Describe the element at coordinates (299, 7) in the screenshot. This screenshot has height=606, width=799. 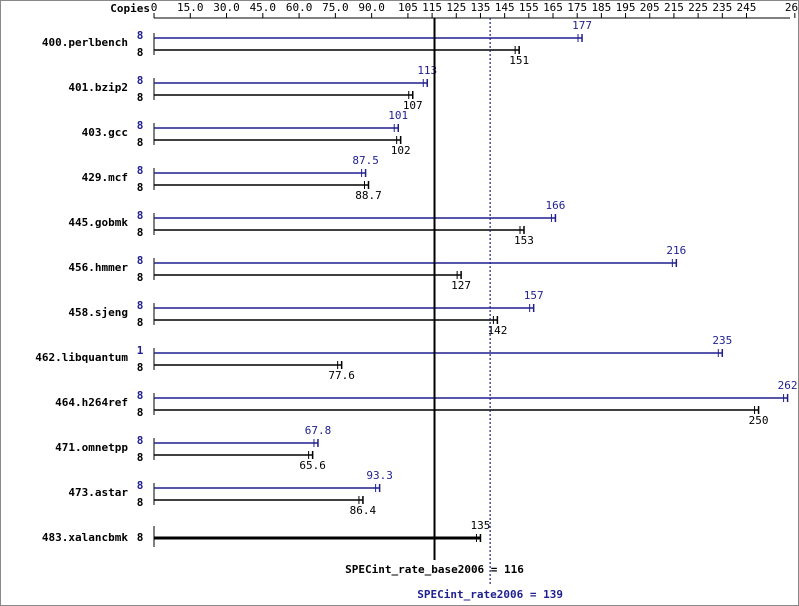
I see `x-tick-label: 60.0` at that location.